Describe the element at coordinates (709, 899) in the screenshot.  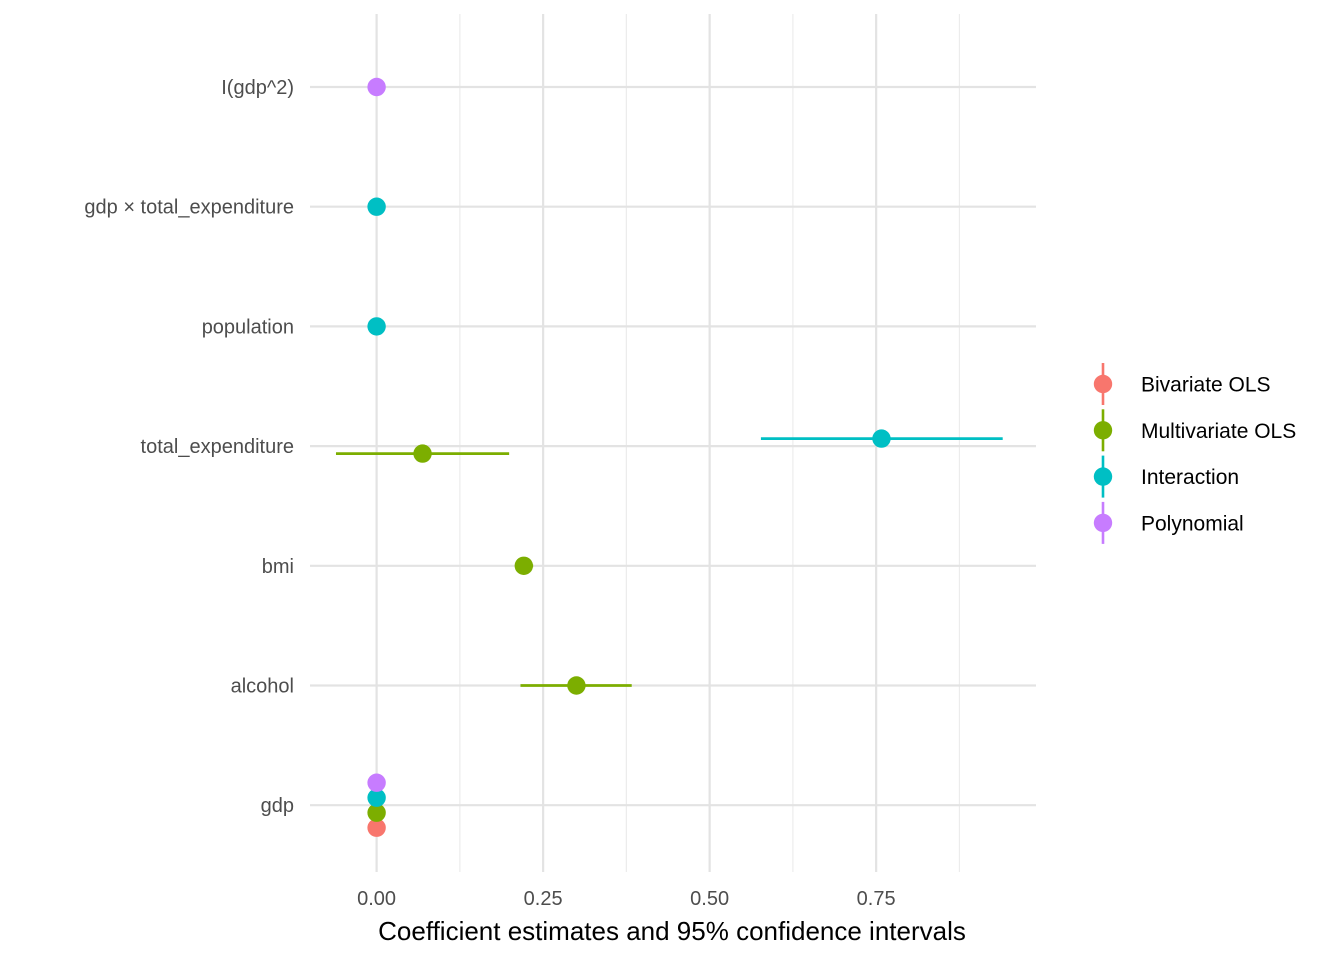
I see `x-tick-label: 0.50` at that location.